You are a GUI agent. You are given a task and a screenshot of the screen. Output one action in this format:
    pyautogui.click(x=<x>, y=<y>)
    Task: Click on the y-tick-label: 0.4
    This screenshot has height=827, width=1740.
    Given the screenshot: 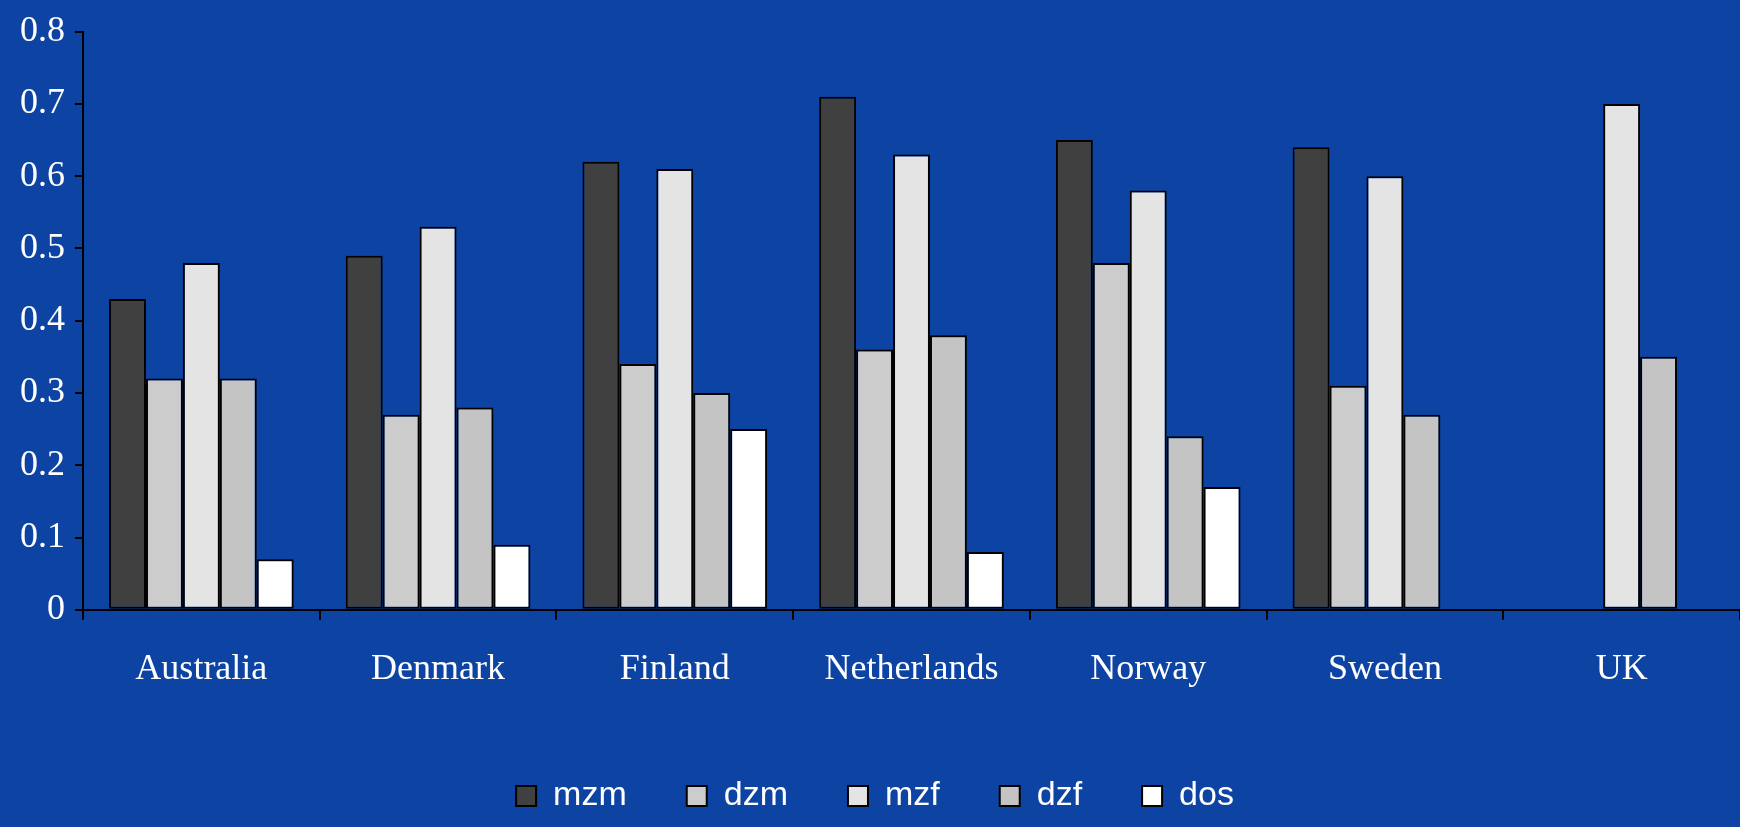 What is the action you would take?
    pyautogui.click(x=42, y=318)
    